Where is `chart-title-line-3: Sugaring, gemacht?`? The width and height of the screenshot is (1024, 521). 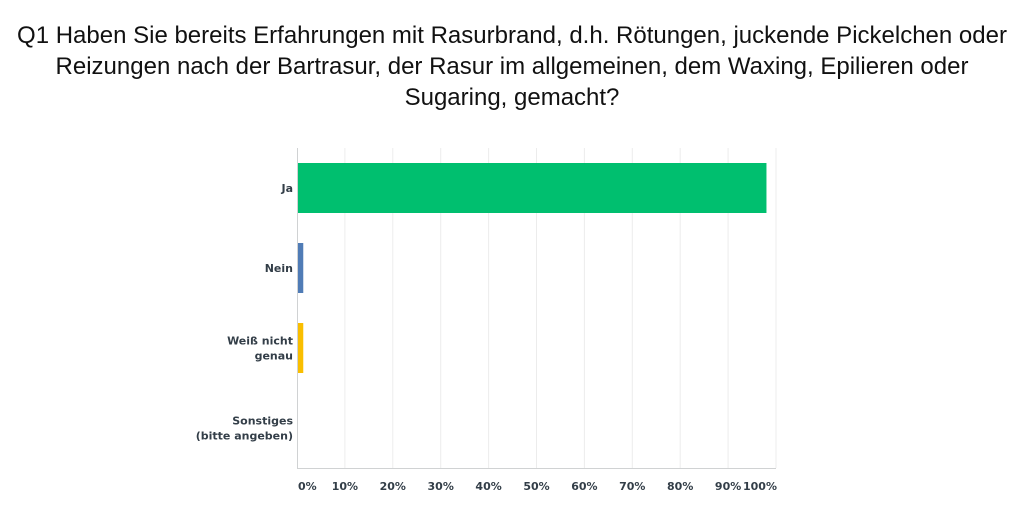 chart-title-line-3: Sugaring, gemacht? is located at coordinates (512, 97).